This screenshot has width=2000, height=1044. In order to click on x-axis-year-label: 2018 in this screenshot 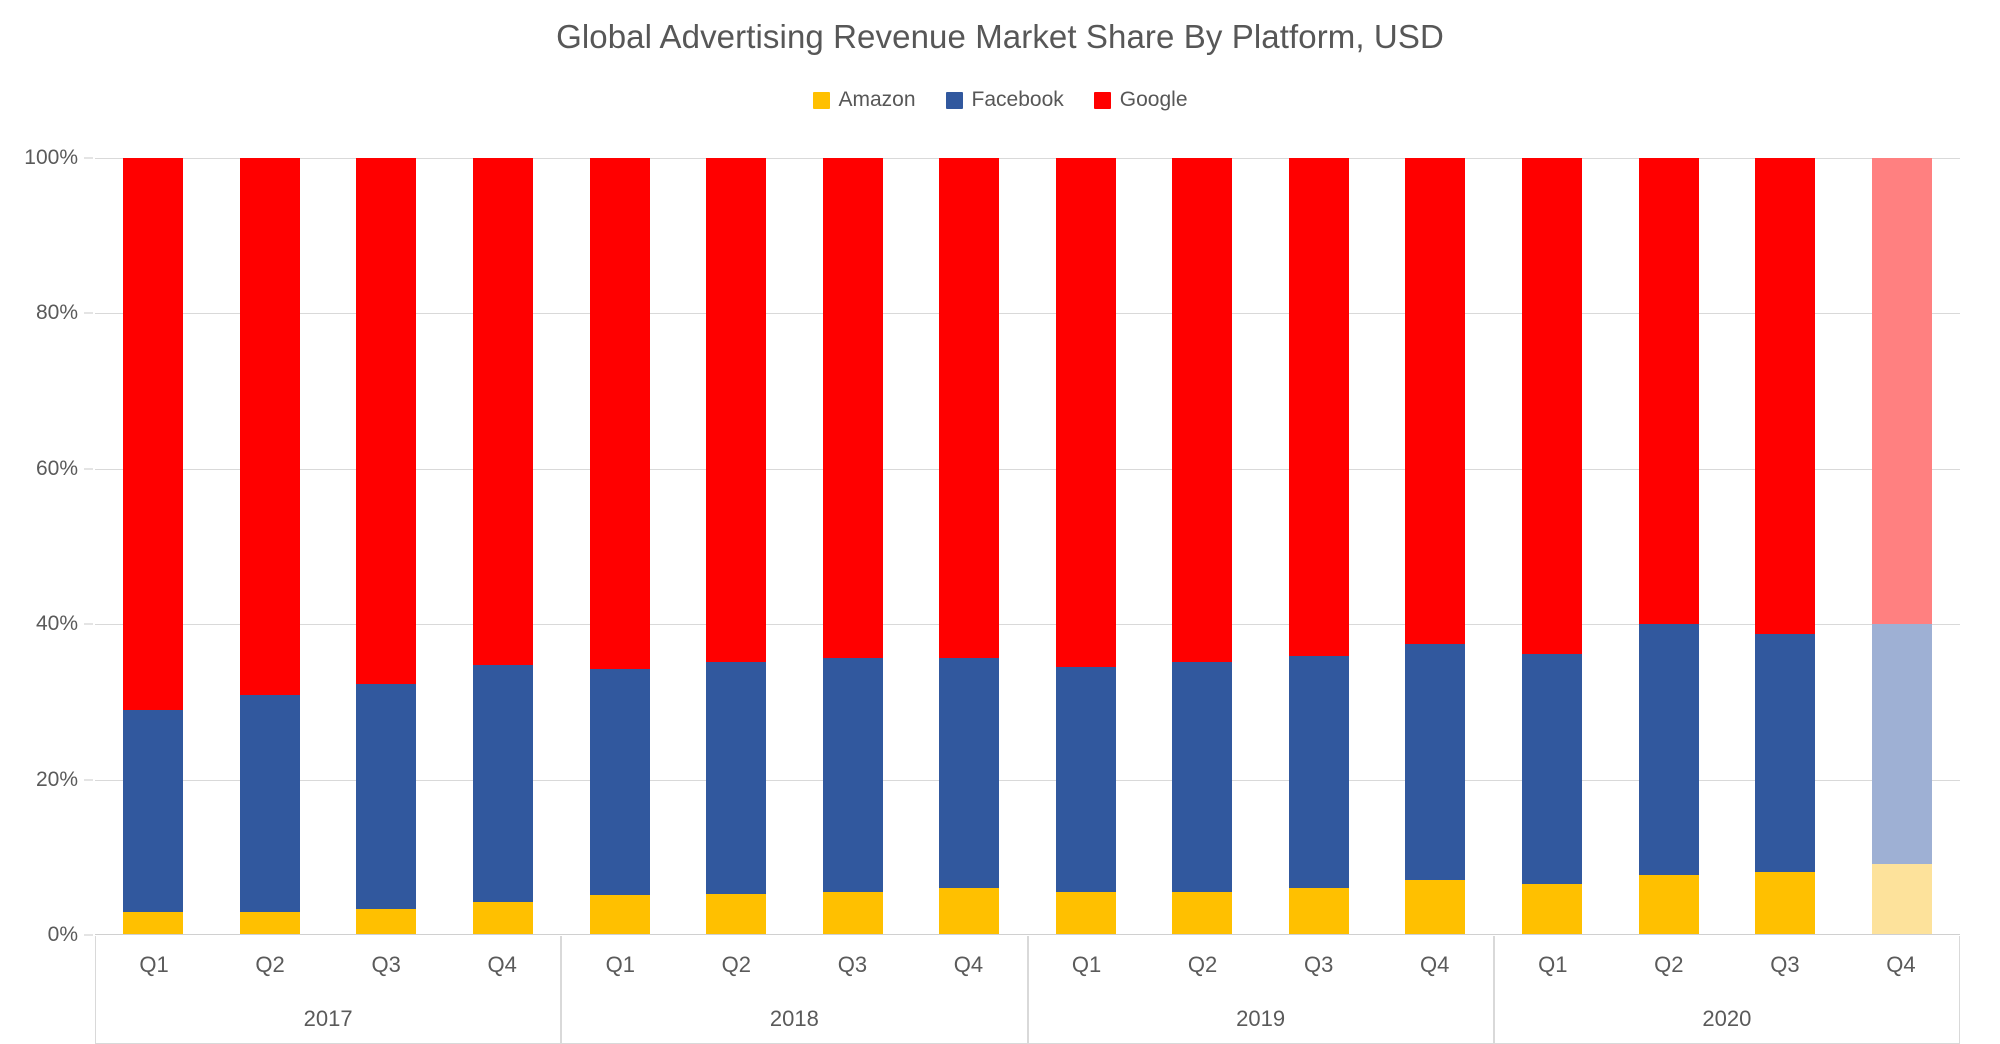, I will do `click(794, 1018)`.